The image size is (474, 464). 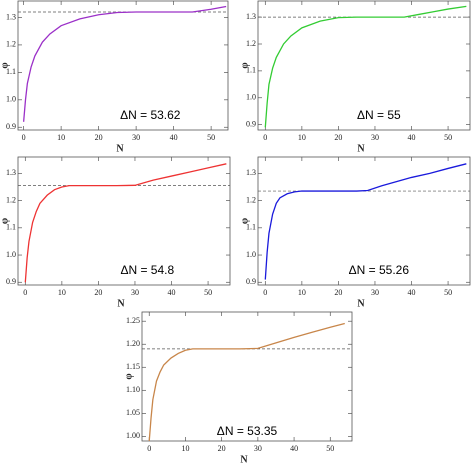 What do you see at coordinates (133, 435) in the screenshot?
I see `y-tick-label: 1.00` at bounding box center [133, 435].